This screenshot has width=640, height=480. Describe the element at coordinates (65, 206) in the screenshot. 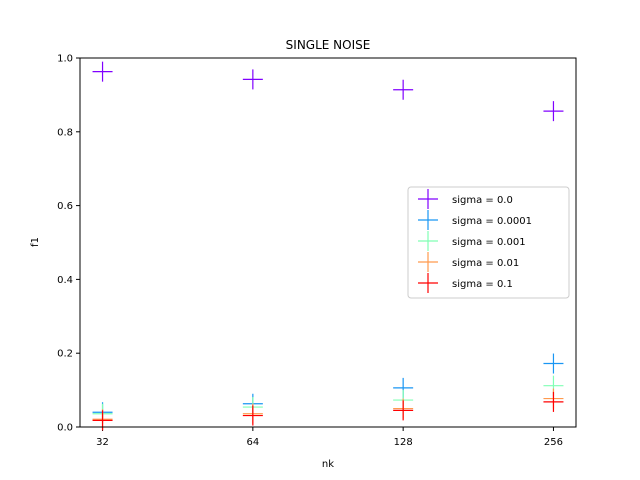

I see `y-tick-label: 0.6` at that location.